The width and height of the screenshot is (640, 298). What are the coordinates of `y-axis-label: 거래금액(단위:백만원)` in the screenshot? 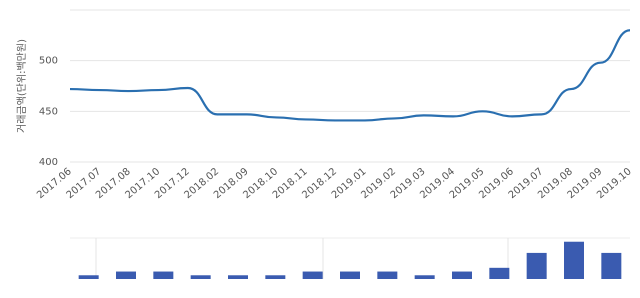 It's located at (21, 86).